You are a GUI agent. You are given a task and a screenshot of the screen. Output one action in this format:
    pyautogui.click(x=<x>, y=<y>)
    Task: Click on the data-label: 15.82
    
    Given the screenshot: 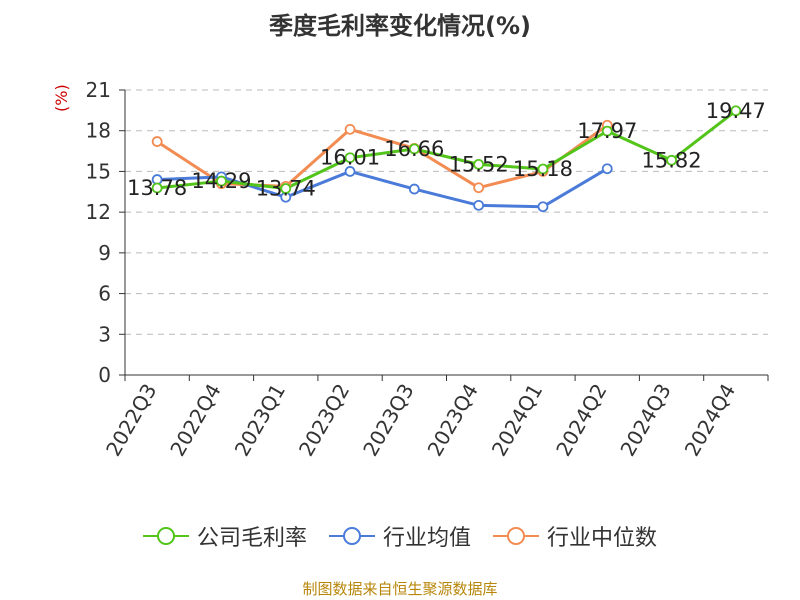 What is the action you would take?
    pyautogui.click(x=671, y=160)
    